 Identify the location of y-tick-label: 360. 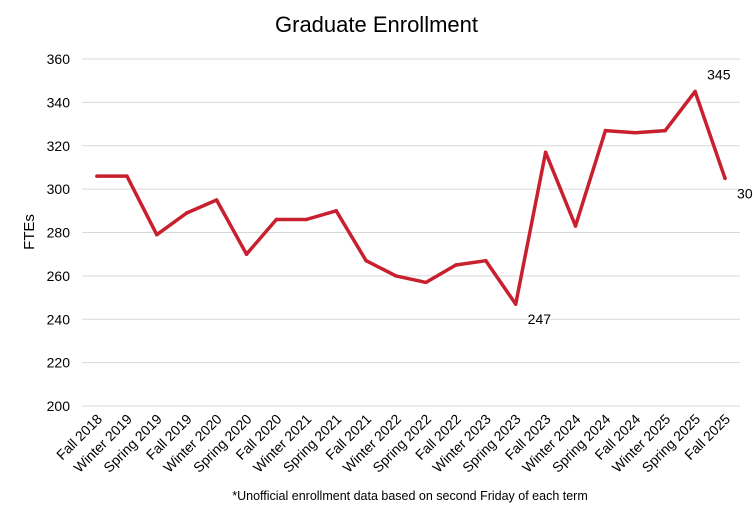
(59, 59).